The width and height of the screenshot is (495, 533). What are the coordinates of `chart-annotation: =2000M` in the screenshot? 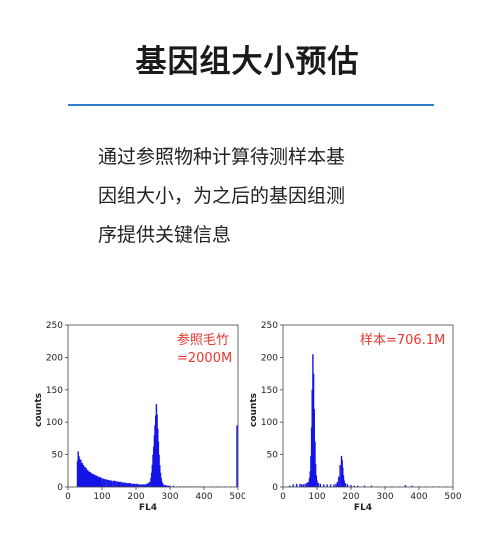 It's located at (204, 358).